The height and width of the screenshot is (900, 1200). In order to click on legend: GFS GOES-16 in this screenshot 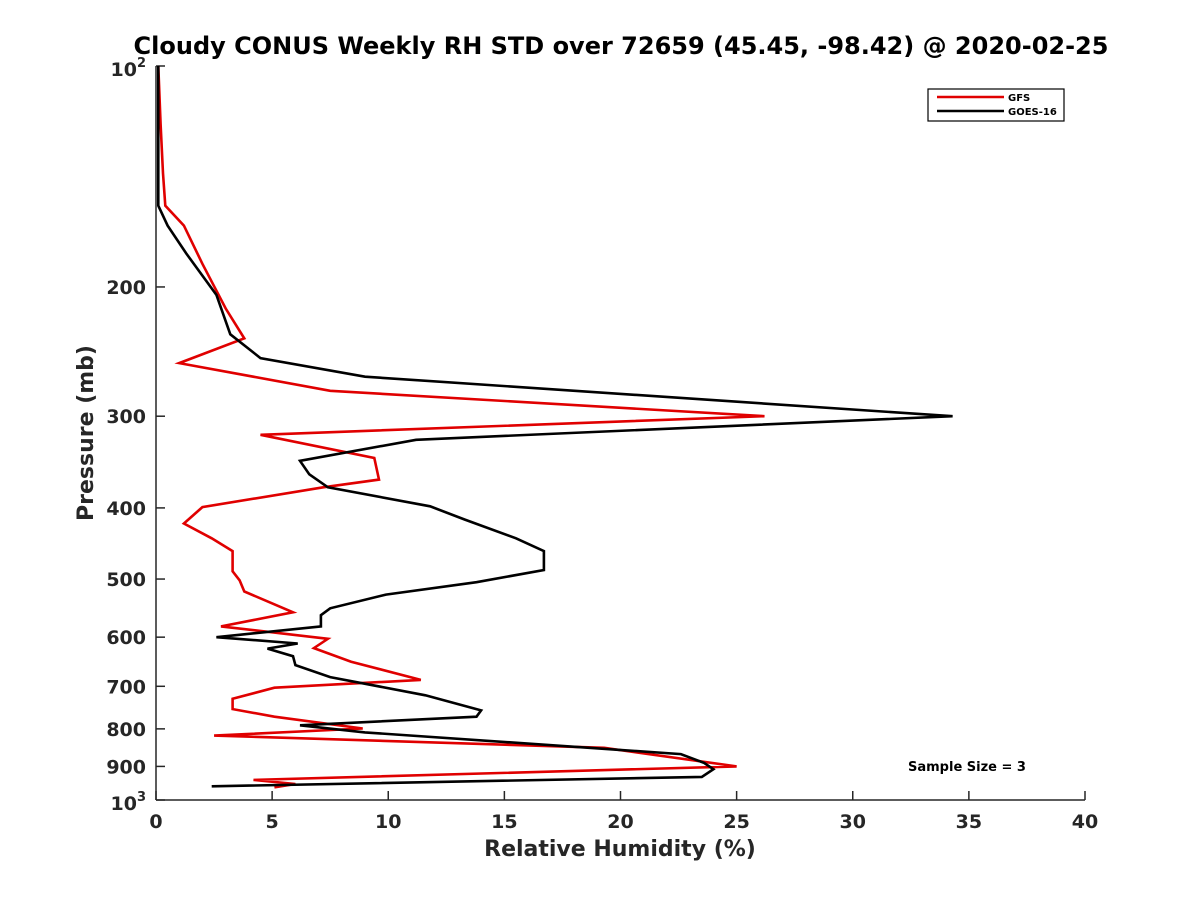, I will do `click(996, 105)`.